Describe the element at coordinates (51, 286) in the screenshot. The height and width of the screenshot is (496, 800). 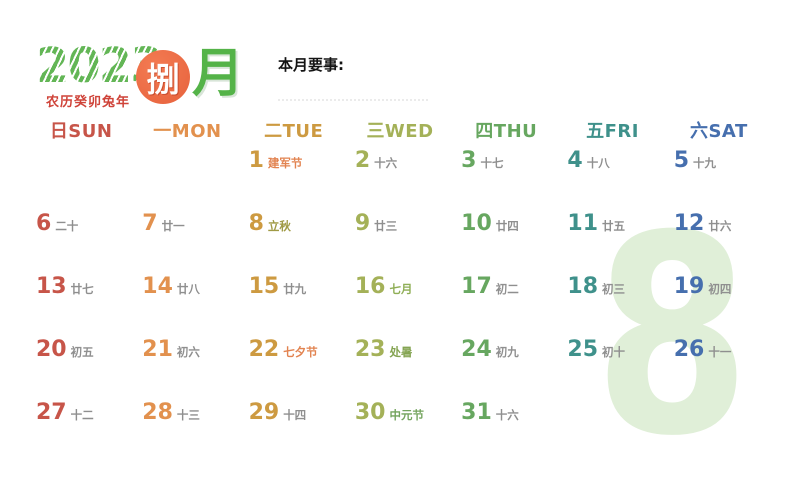
I see `day-number: 13` at that location.